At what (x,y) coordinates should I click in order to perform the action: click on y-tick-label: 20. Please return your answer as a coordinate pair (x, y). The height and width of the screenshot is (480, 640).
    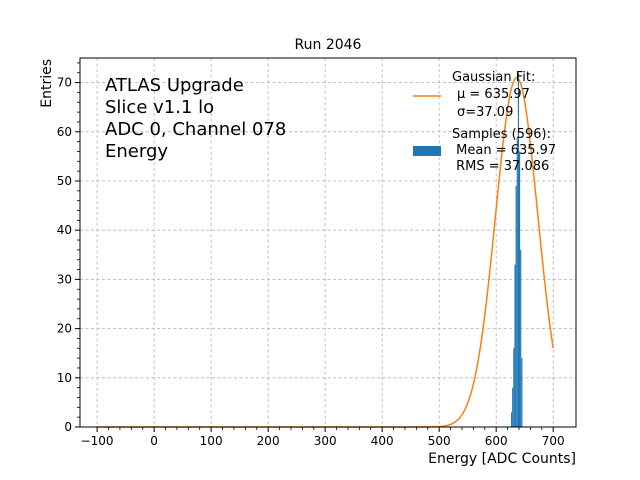
    Looking at the image, I should click on (64, 329).